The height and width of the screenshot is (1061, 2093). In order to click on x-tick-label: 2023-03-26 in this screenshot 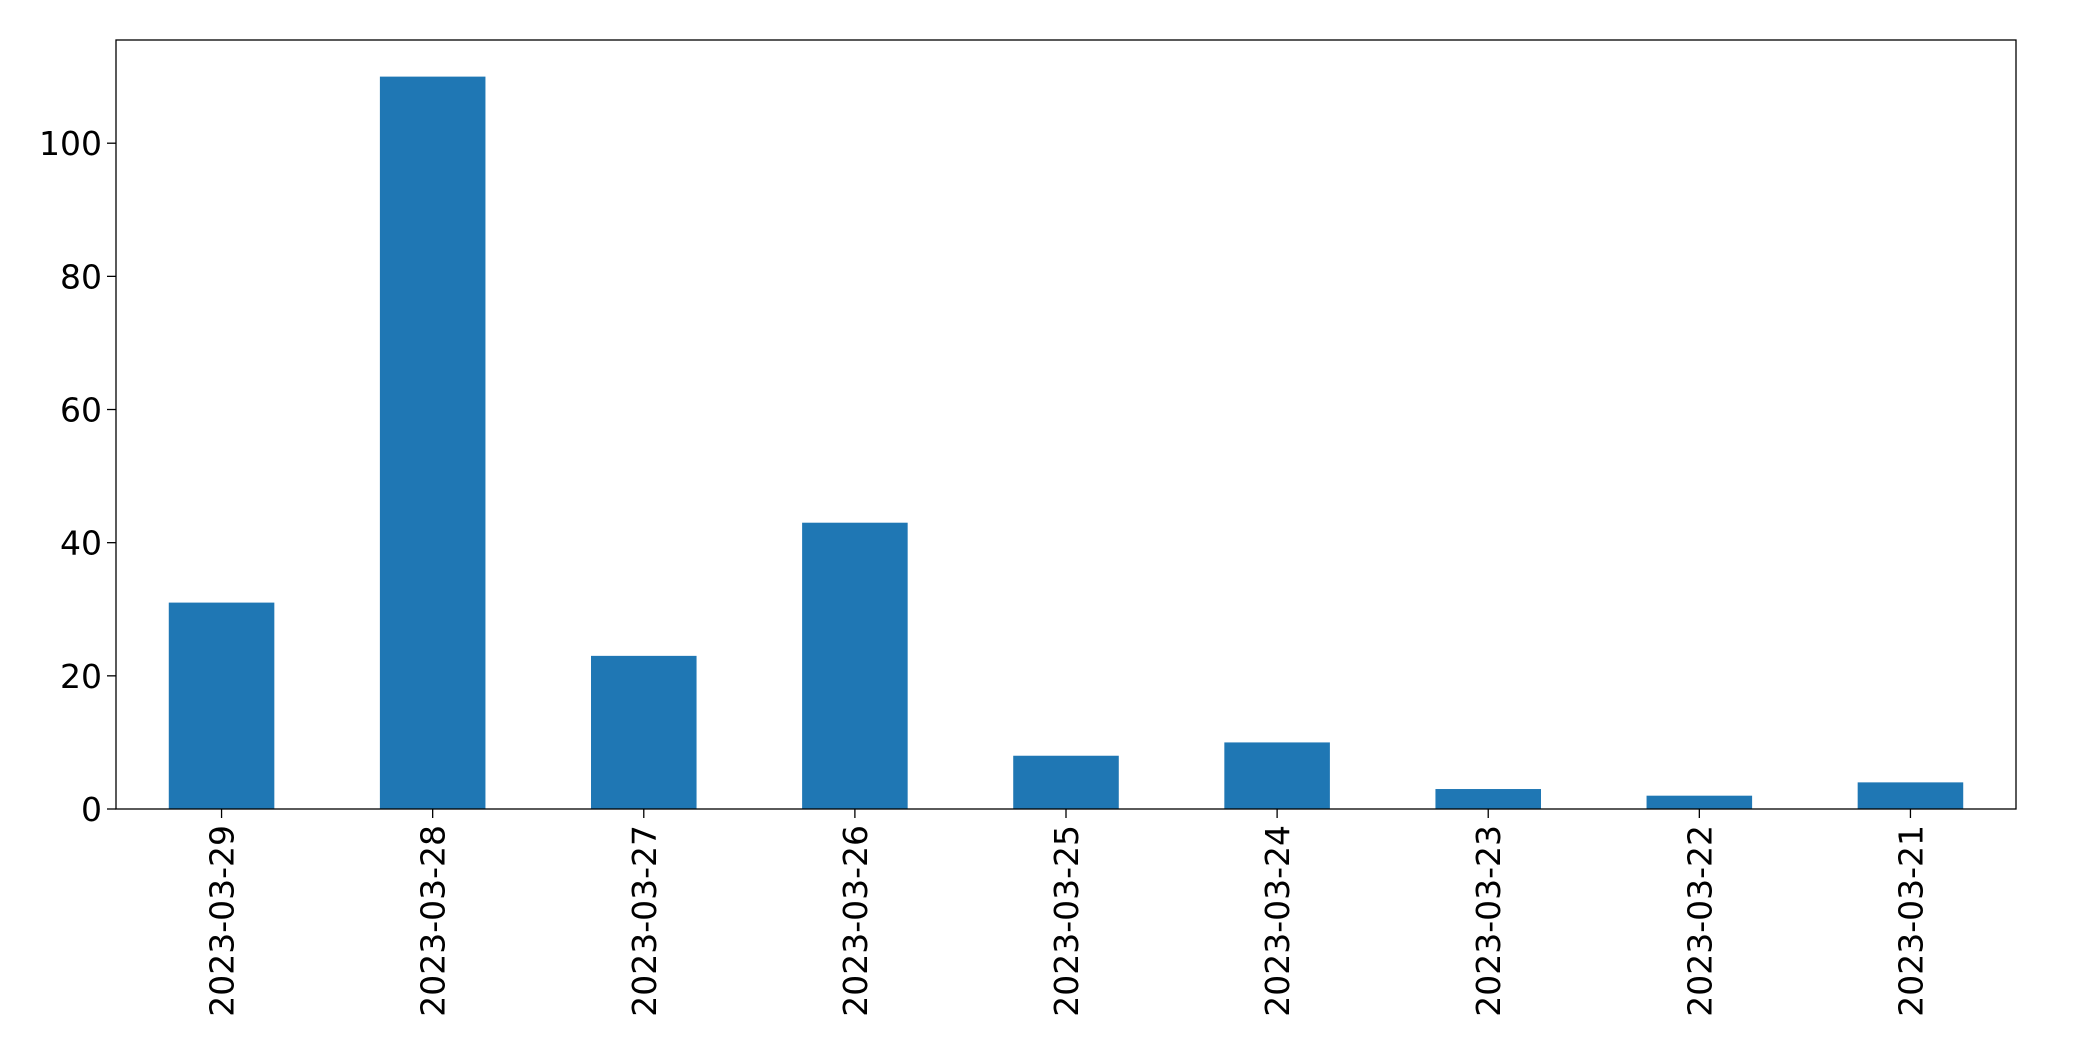, I will do `click(855, 921)`.